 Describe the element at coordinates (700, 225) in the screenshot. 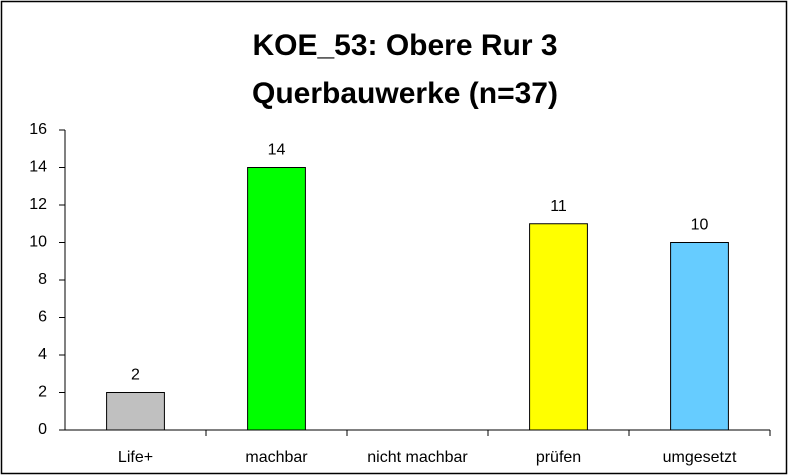

I see `data-label: 10` at that location.